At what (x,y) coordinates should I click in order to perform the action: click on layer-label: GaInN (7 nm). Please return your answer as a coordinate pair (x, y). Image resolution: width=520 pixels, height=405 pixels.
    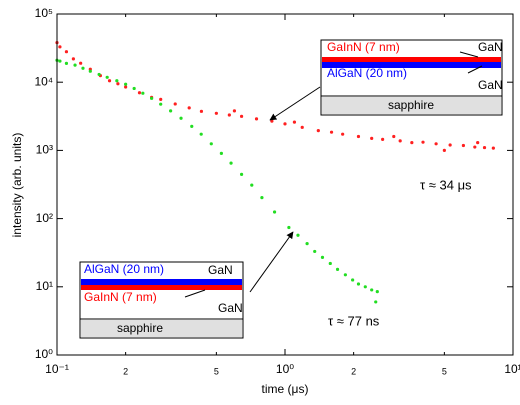
    Looking at the image, I should click on (120, 297).